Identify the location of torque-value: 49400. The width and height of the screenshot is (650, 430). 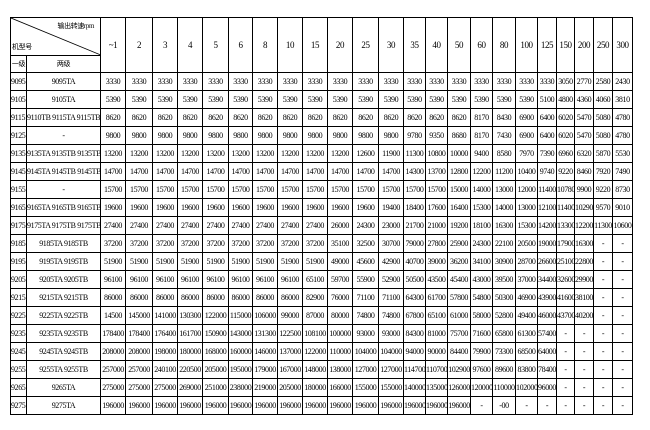
(526, 315).